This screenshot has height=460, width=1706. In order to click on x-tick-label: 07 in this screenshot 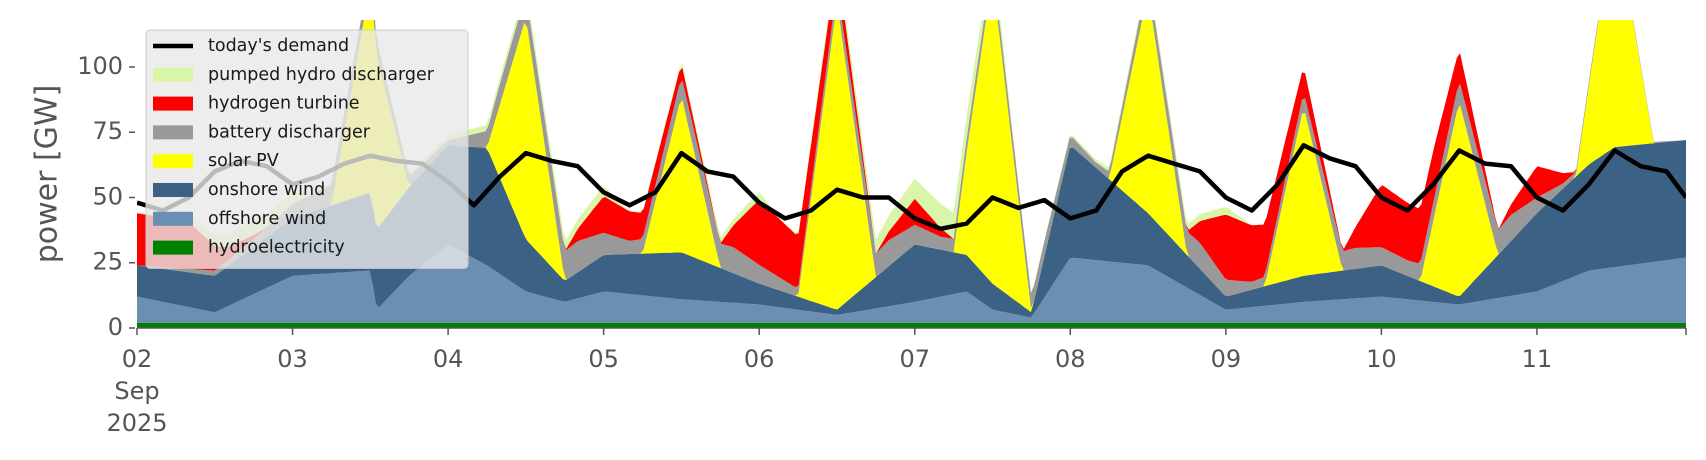, I will do `click(914, 359)`.